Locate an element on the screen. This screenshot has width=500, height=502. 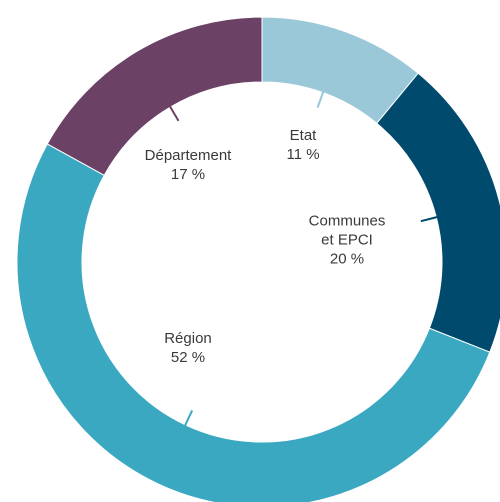
category-label: Région is located at coordinates (188, 338).